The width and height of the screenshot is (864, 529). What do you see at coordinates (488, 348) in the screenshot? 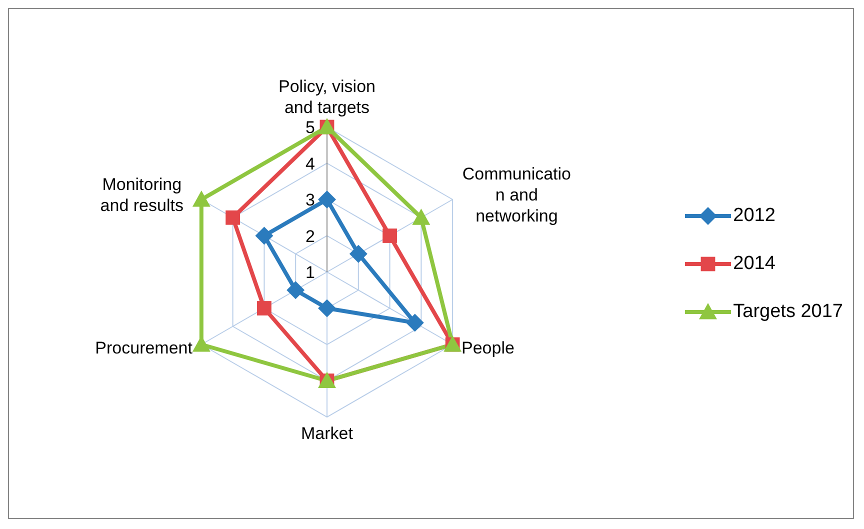
I see `spoke-label: People` at bounding box center [488, 348].